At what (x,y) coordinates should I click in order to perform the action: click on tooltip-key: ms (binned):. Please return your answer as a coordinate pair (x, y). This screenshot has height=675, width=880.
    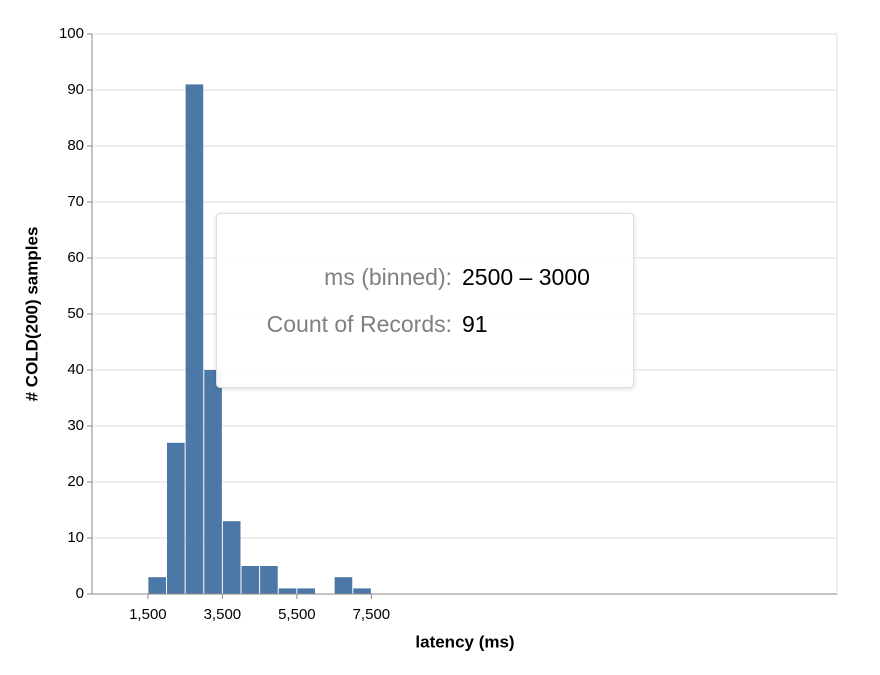
    Looking at the image, I should click on (388, 277).